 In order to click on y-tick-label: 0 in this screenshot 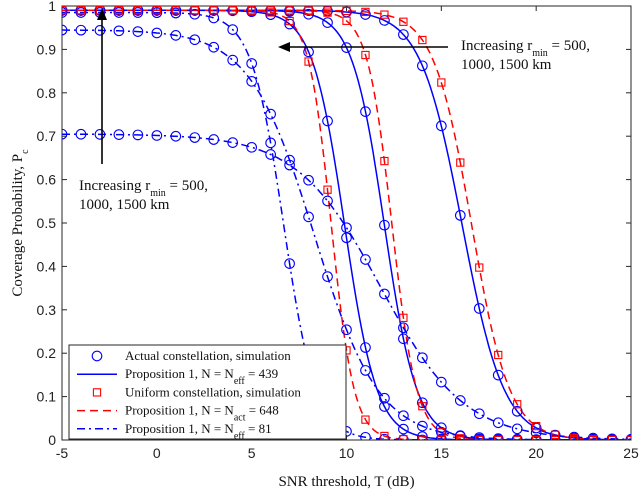, I will do `click(52, 440)`.